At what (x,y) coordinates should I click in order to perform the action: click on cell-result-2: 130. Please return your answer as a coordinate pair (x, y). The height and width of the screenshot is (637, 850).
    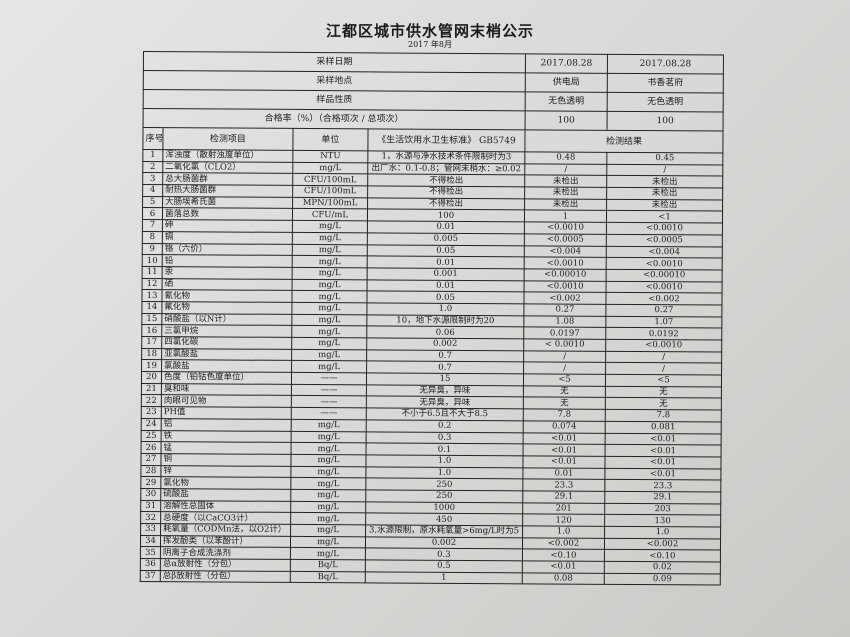
    Looking at the image, I should click on (662, 521).